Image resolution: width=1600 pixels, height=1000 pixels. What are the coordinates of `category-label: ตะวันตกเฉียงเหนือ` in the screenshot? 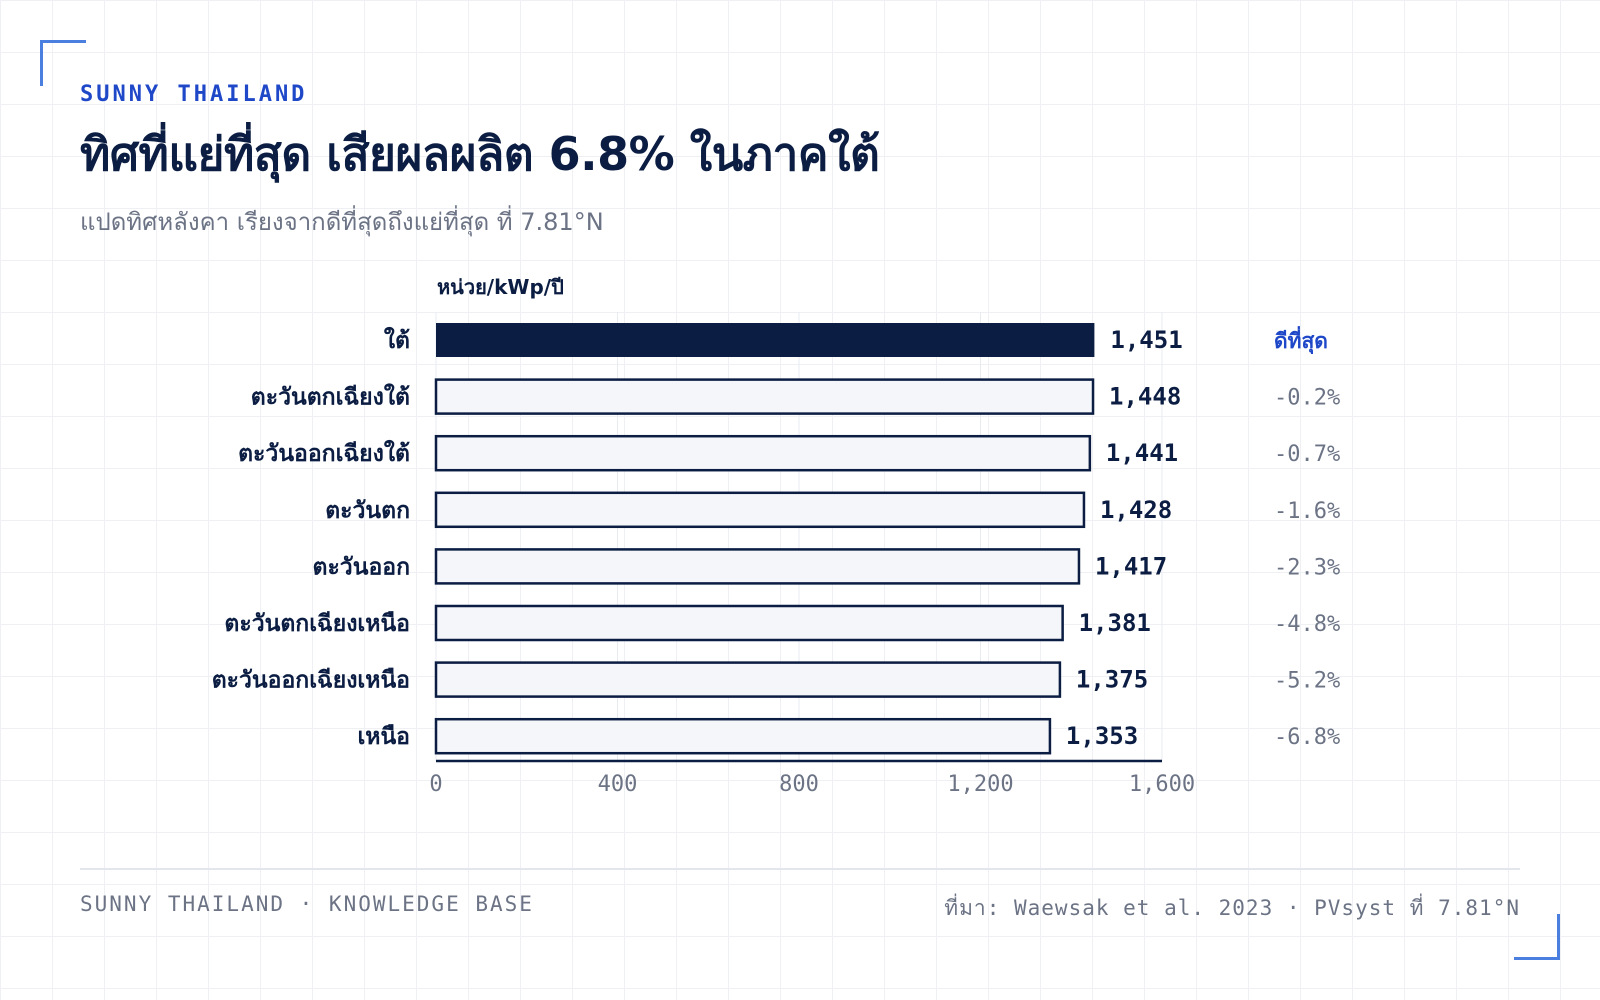 It's located at (317, 624).